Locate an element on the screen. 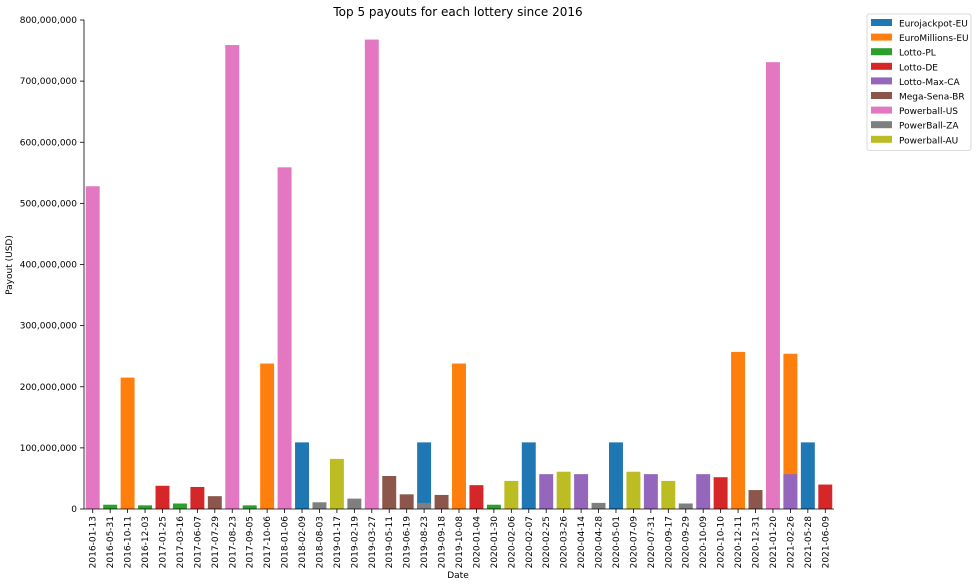 This screenshot has height=586, width=980. y-tick-label: 700,000,000 is located at coordinates (49, 82).